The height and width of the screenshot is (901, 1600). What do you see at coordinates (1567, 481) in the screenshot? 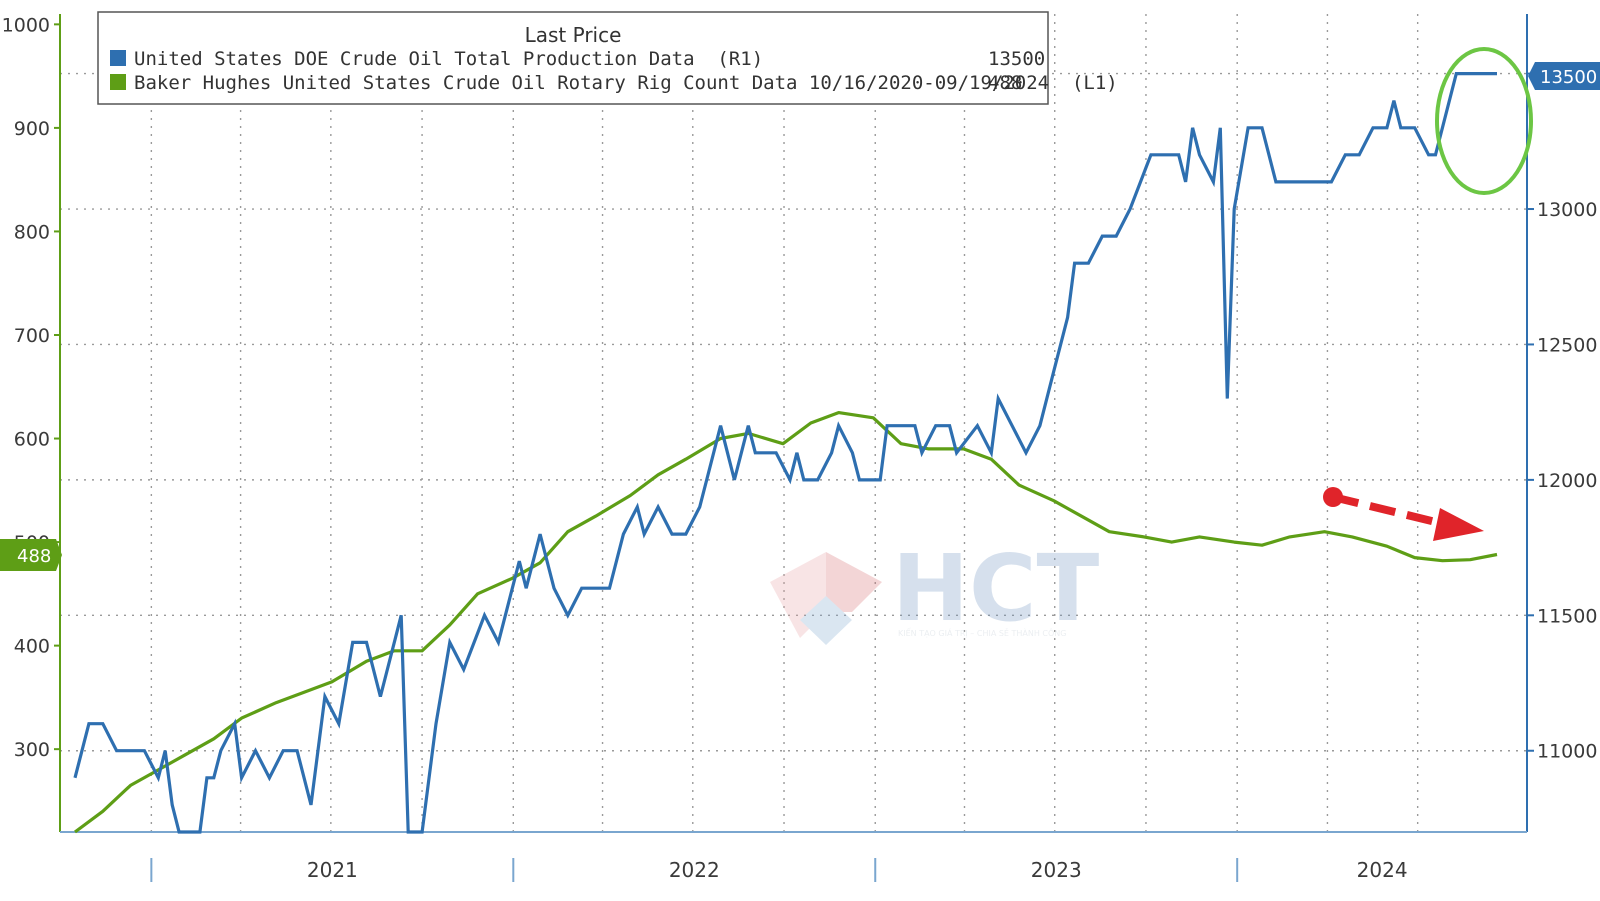
I see `right-tick-label: 12000` at bounding box center [1567, 481].